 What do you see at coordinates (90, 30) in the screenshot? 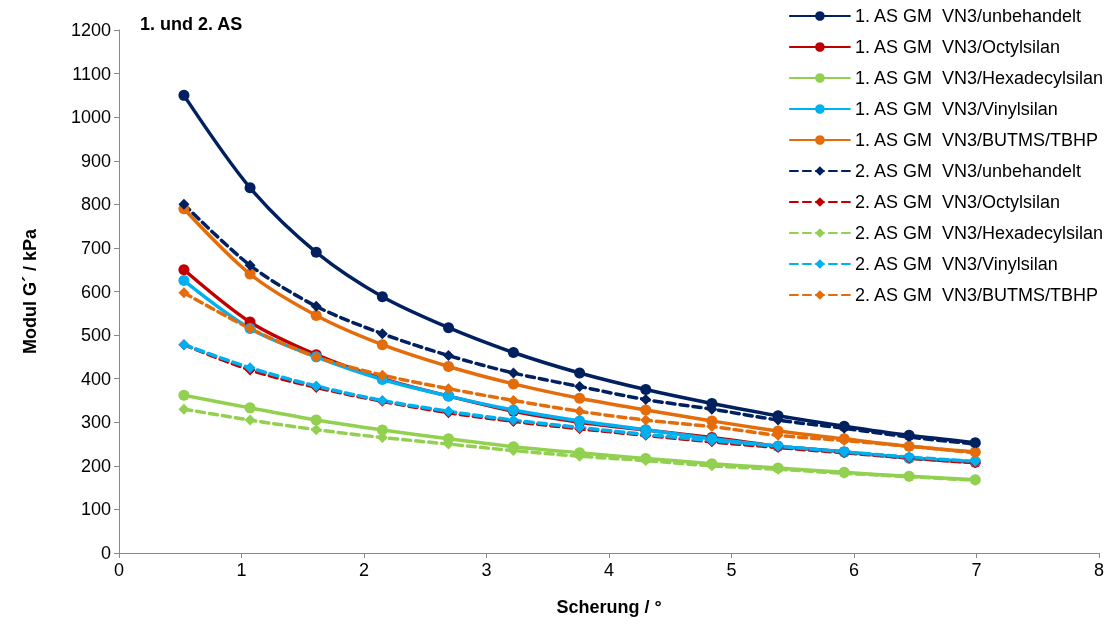
I see `y-tick-label: 1200` at bounding box center [90, 30].